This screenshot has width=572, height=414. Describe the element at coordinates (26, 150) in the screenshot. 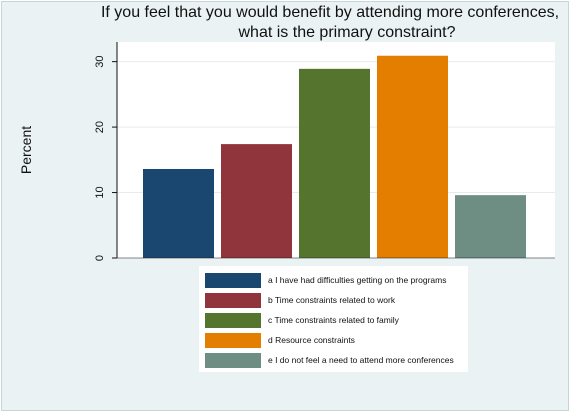

I see `y-axis-title: Percent` at that location.